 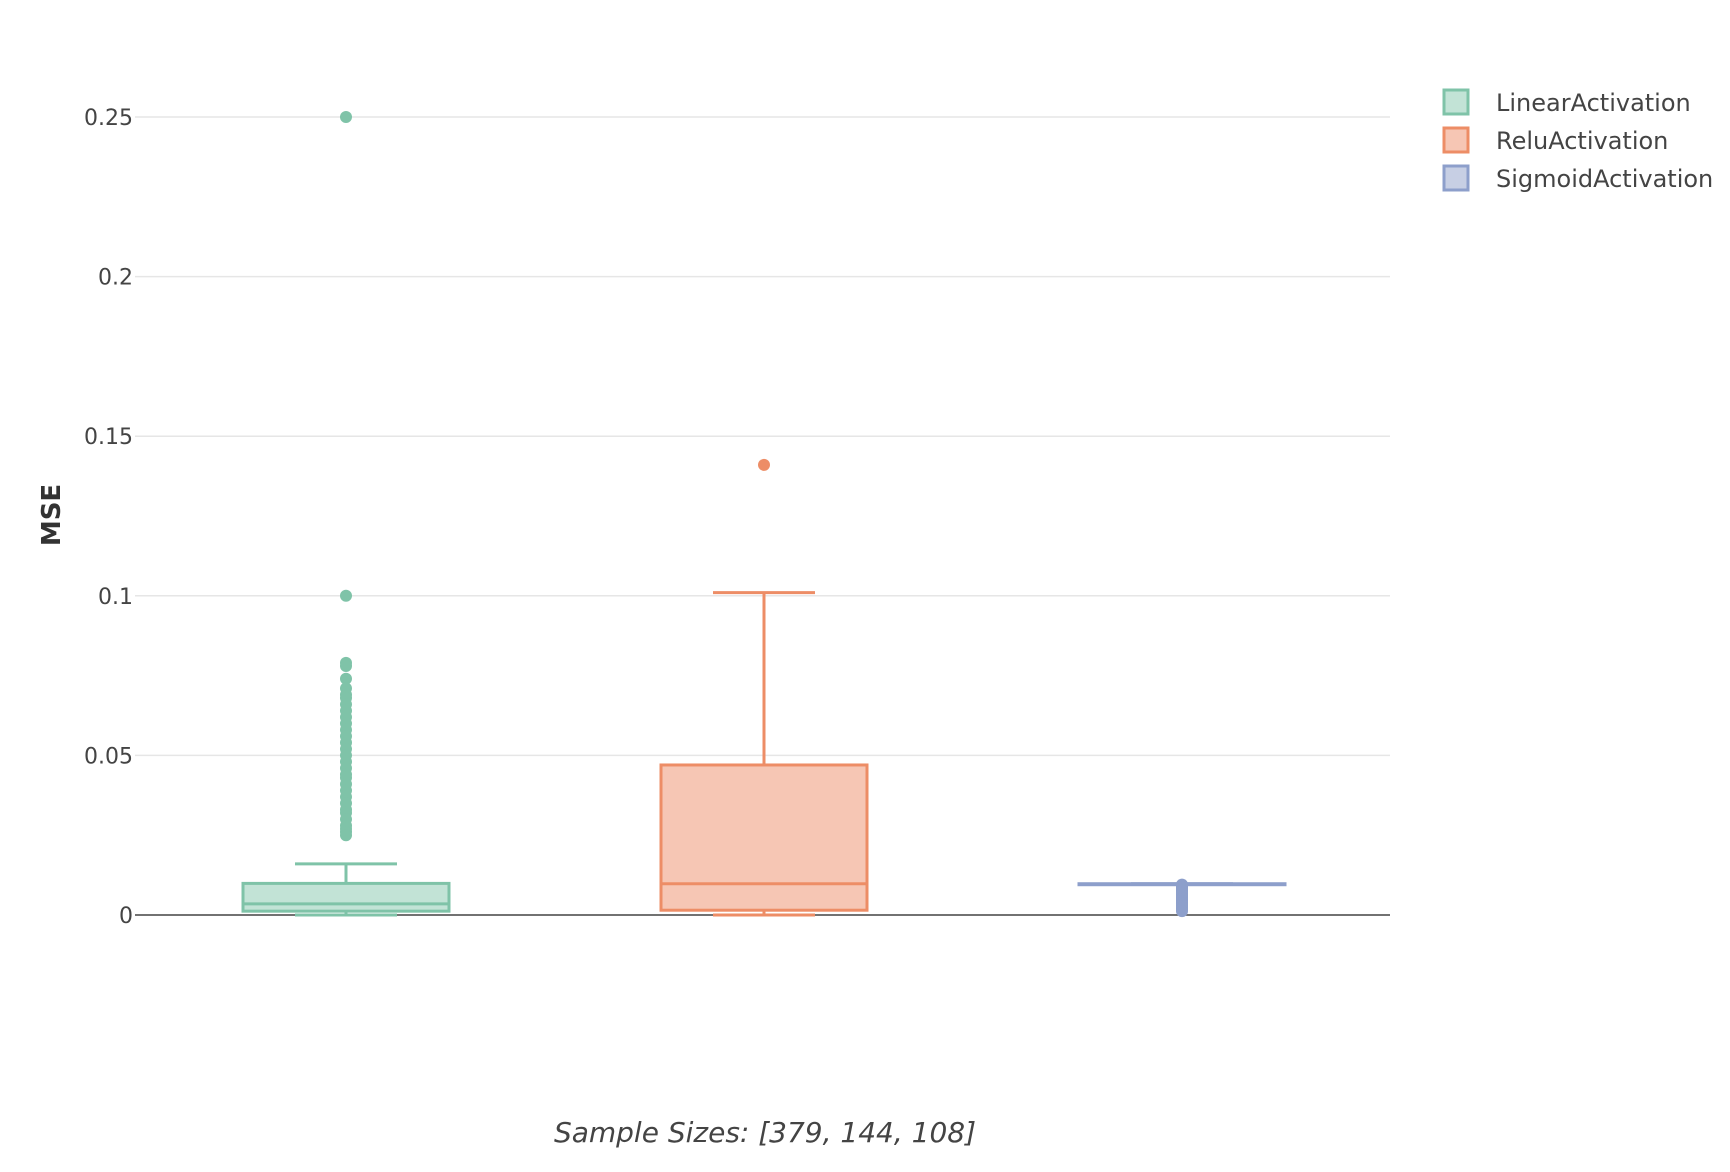 I want to click on y-axis-title: MSE, so click(x=52, y=515).